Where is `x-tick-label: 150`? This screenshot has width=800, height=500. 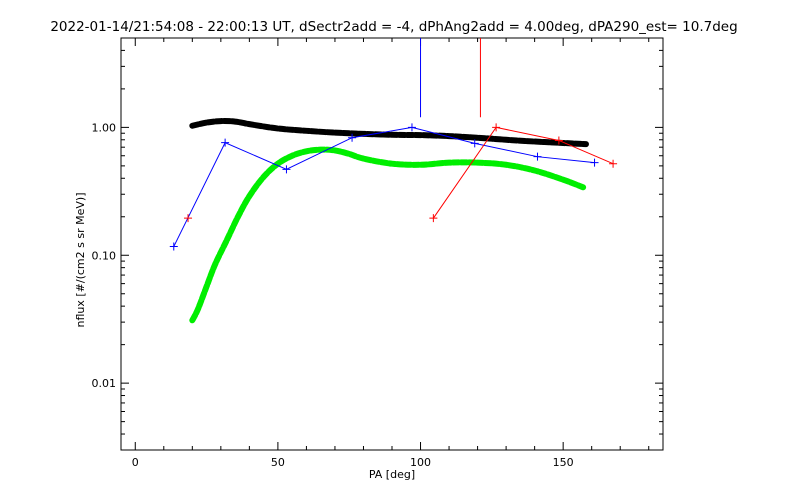
x-tick-label: 150 is located at coordinates (563, 462).